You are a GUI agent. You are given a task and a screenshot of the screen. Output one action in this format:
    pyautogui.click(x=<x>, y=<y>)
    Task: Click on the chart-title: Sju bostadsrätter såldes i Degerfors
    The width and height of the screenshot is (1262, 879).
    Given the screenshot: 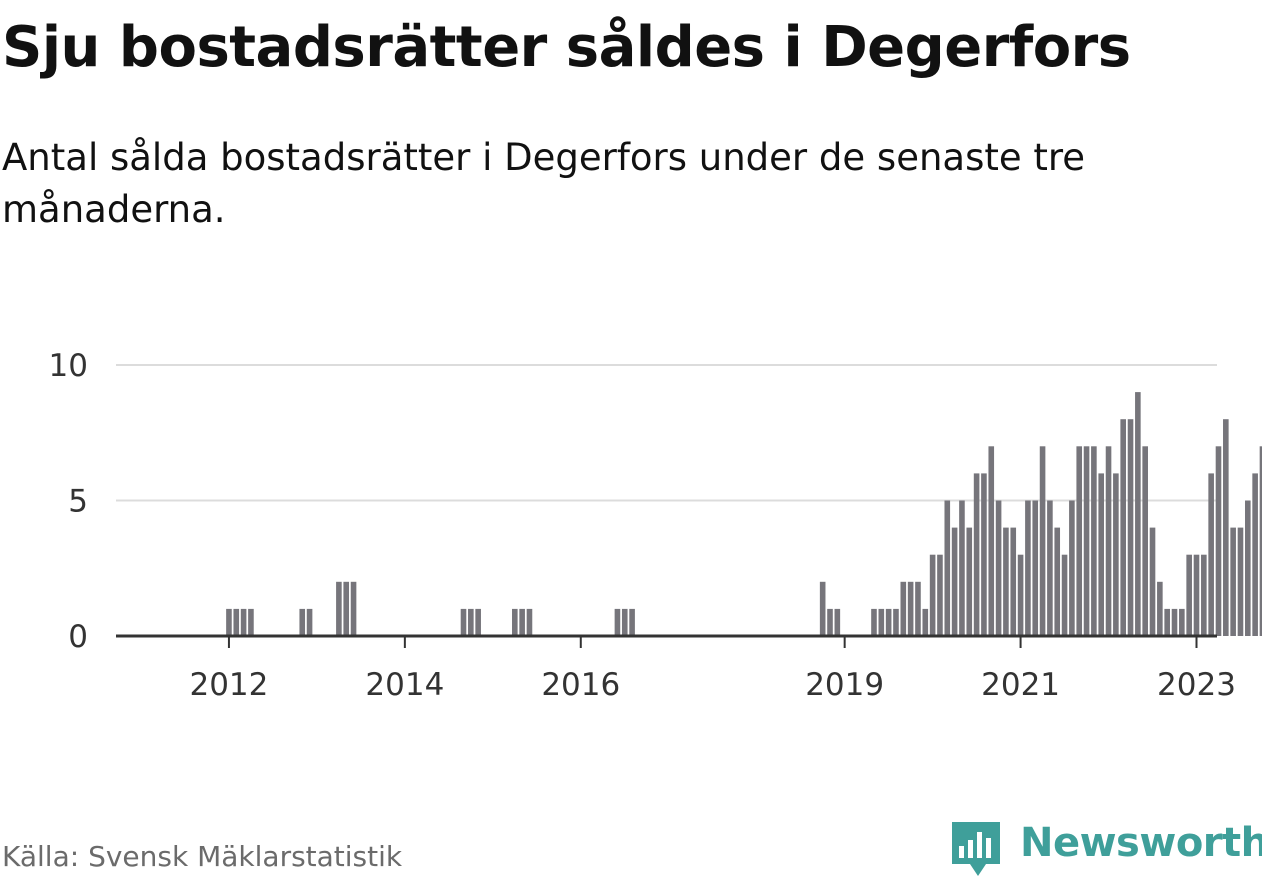 What is the action you would take?
    pyautogui.click(x=566, y=47)
    